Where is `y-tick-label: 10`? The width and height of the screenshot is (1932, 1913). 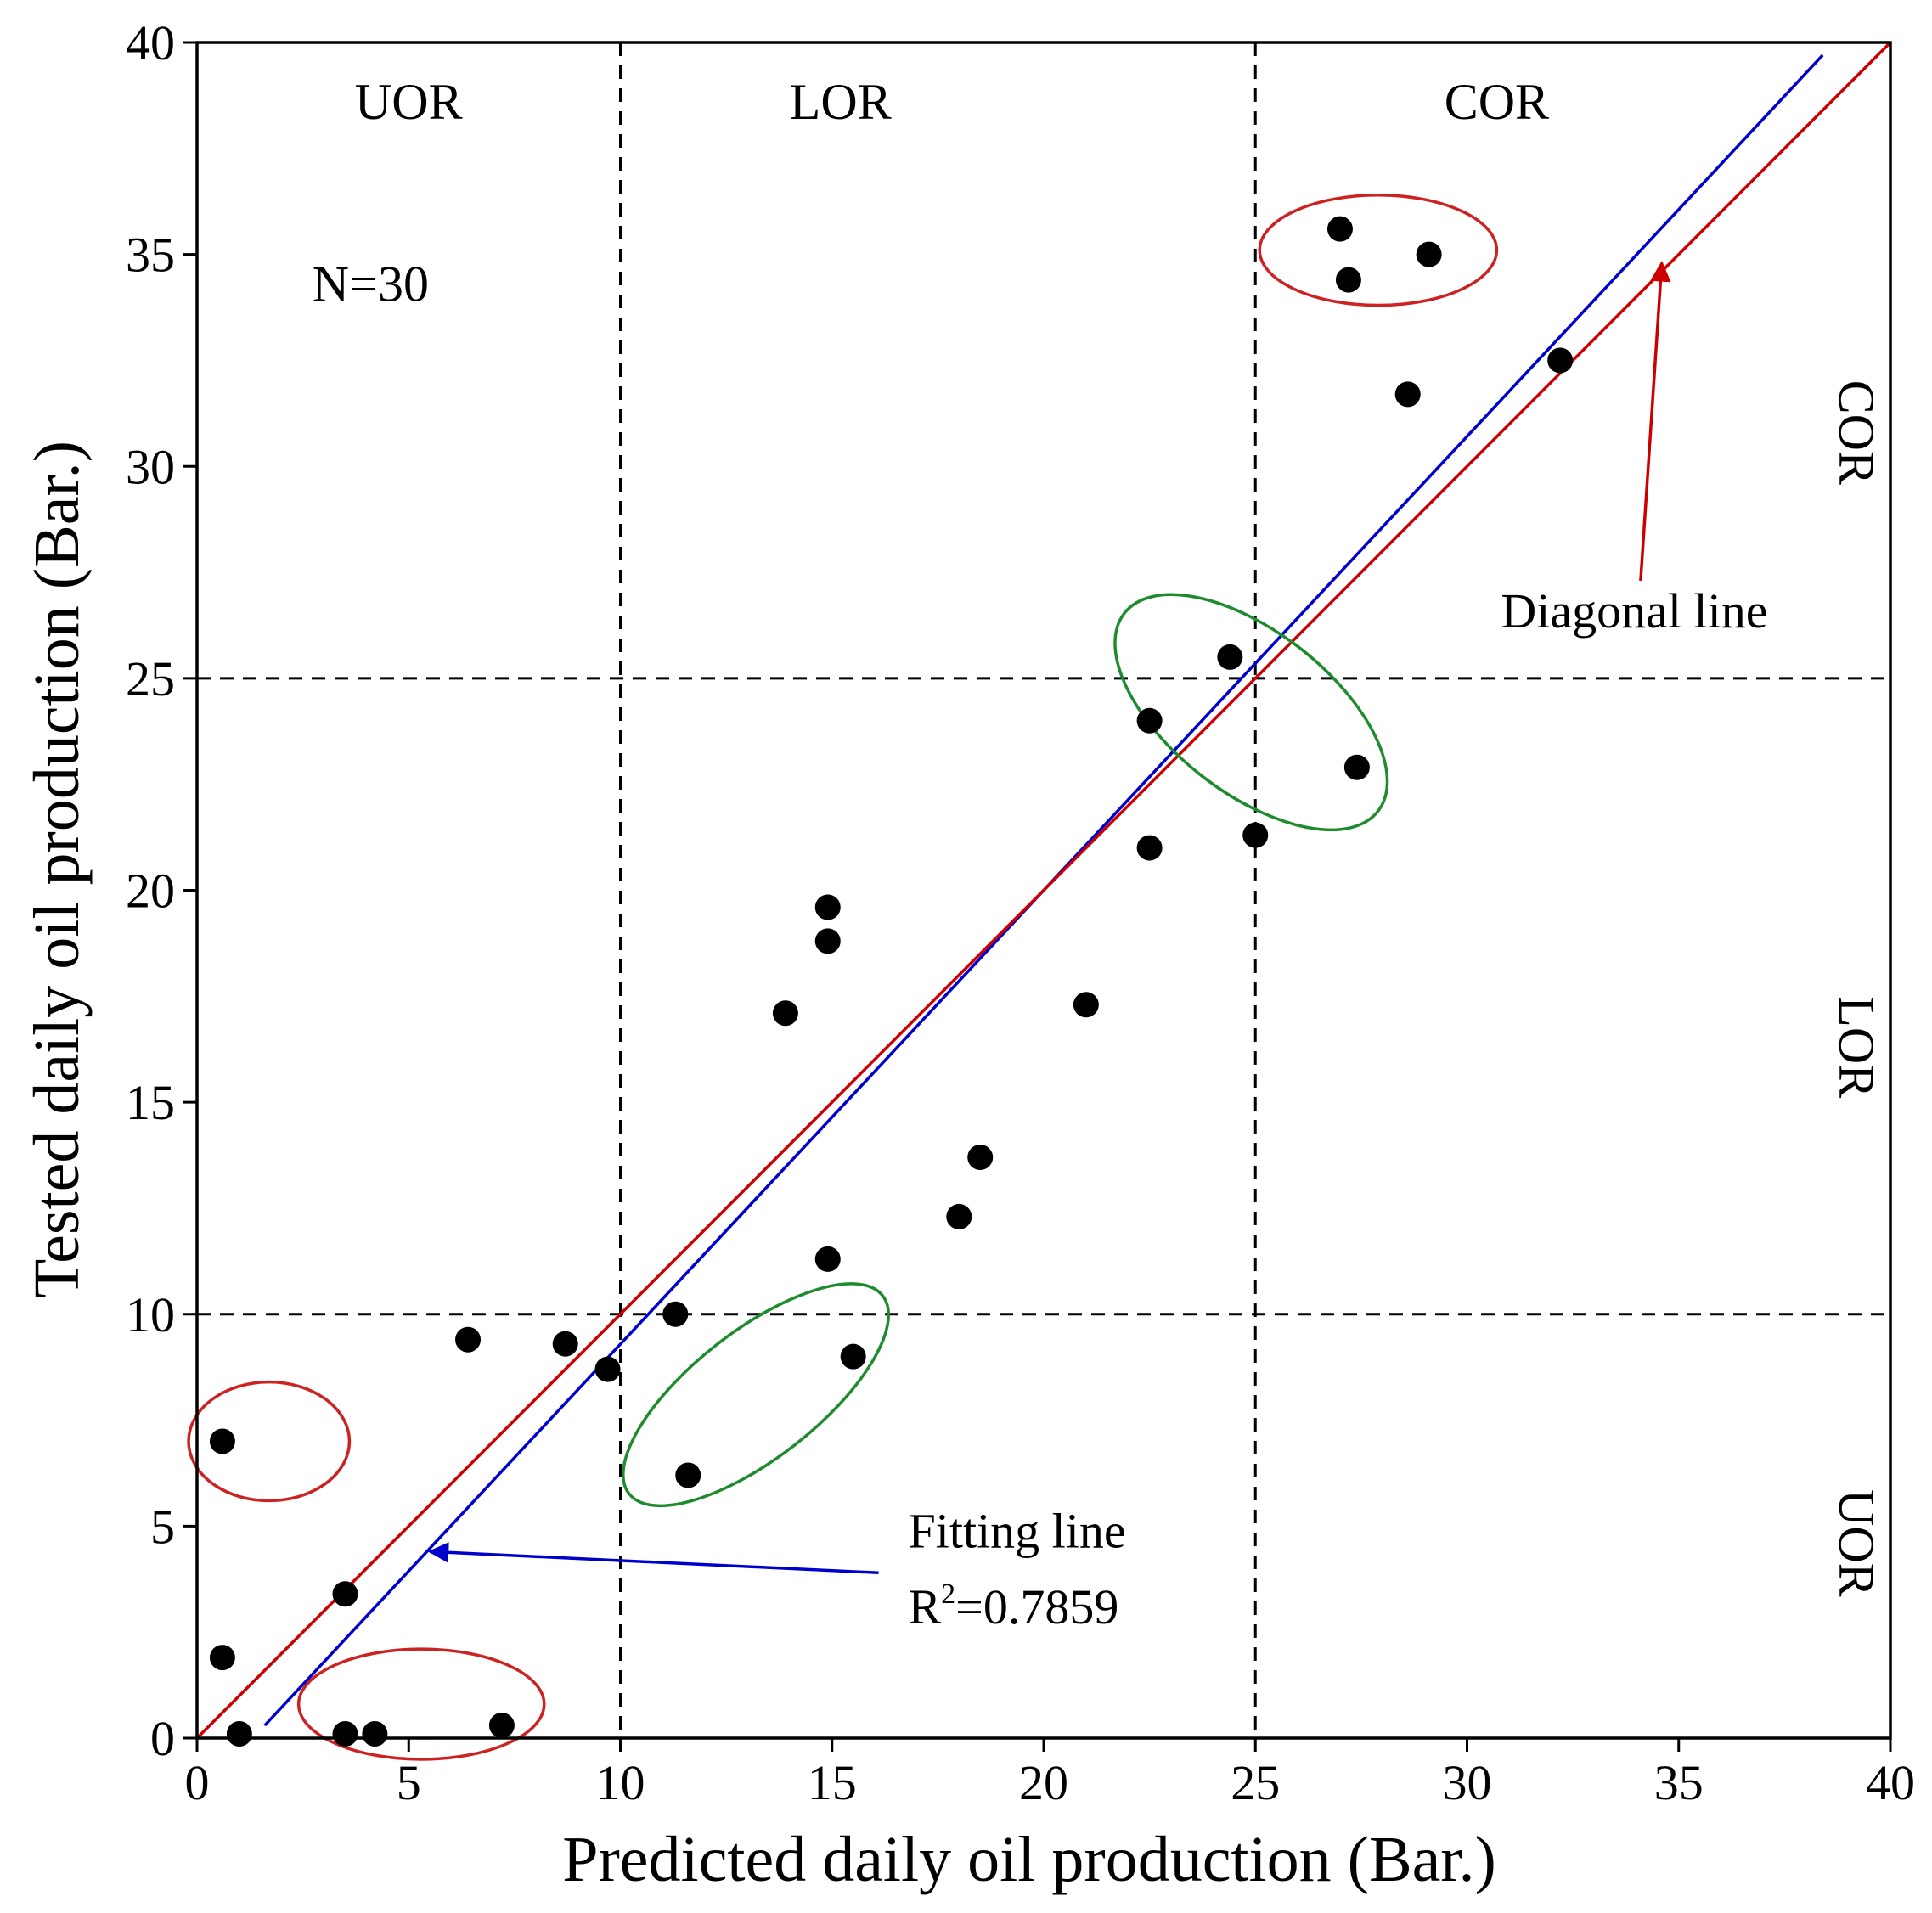 y-tick-label: 10 is located at coordinates (150, 1314).